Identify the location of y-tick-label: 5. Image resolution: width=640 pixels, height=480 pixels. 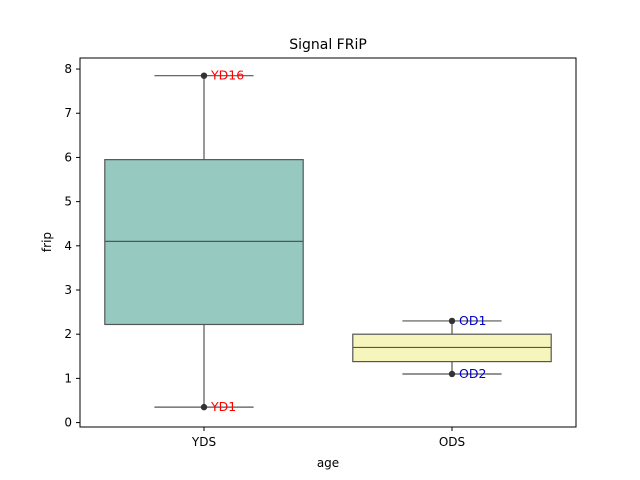
(68, 202).